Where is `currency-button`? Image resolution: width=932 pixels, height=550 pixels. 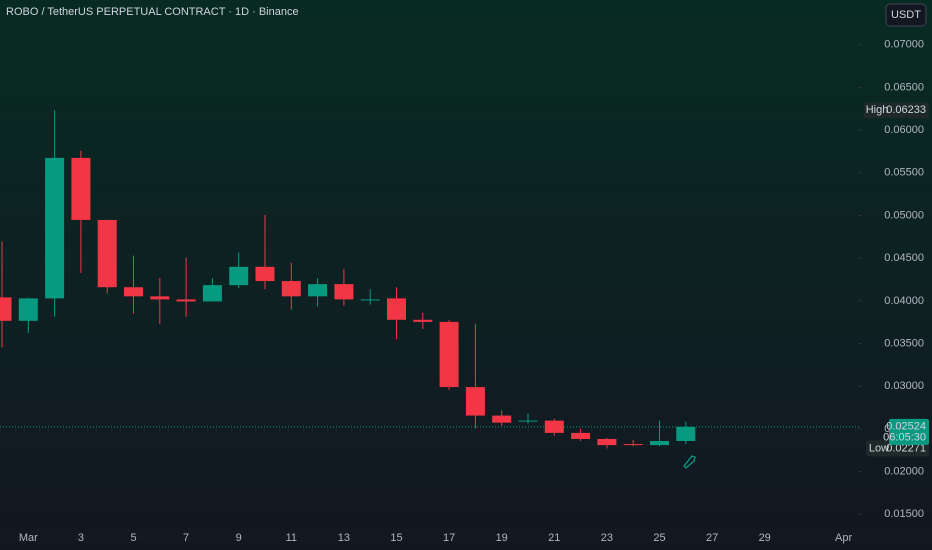
currency-button is located at coordinates (906, 15).